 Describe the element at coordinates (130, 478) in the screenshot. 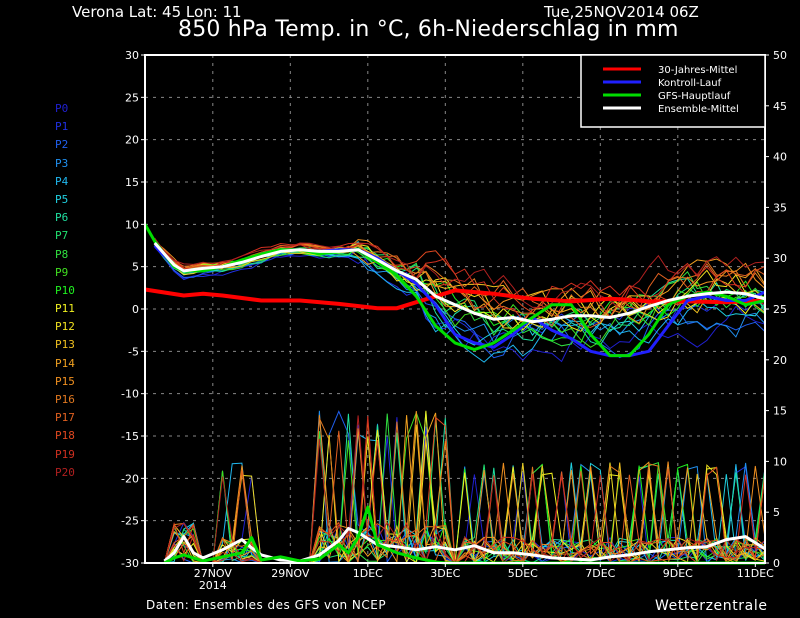

I see `left-axis-tick-label: -20` at that location.